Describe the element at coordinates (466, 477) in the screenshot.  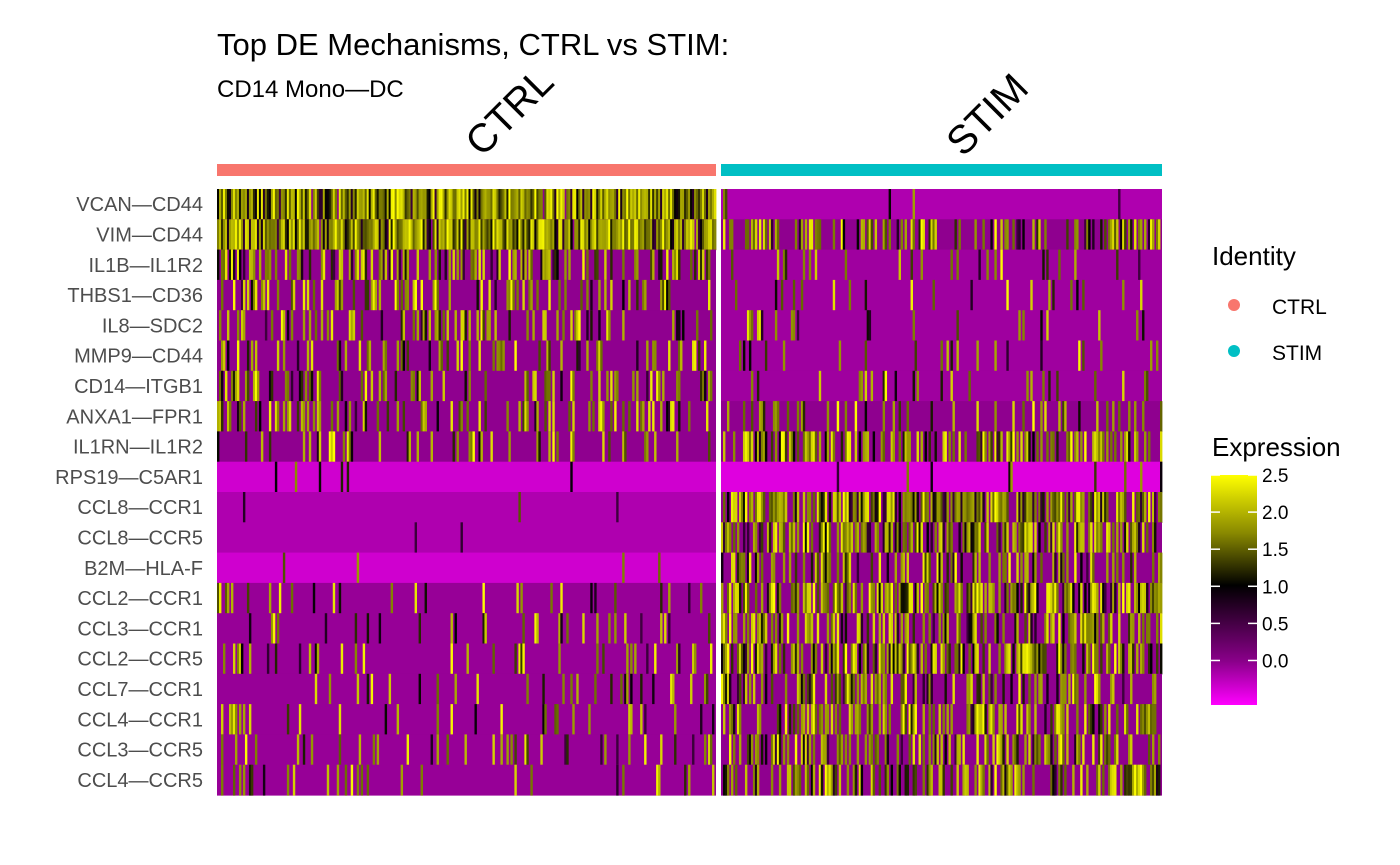
I see `heatmap-row-bg` at that location.